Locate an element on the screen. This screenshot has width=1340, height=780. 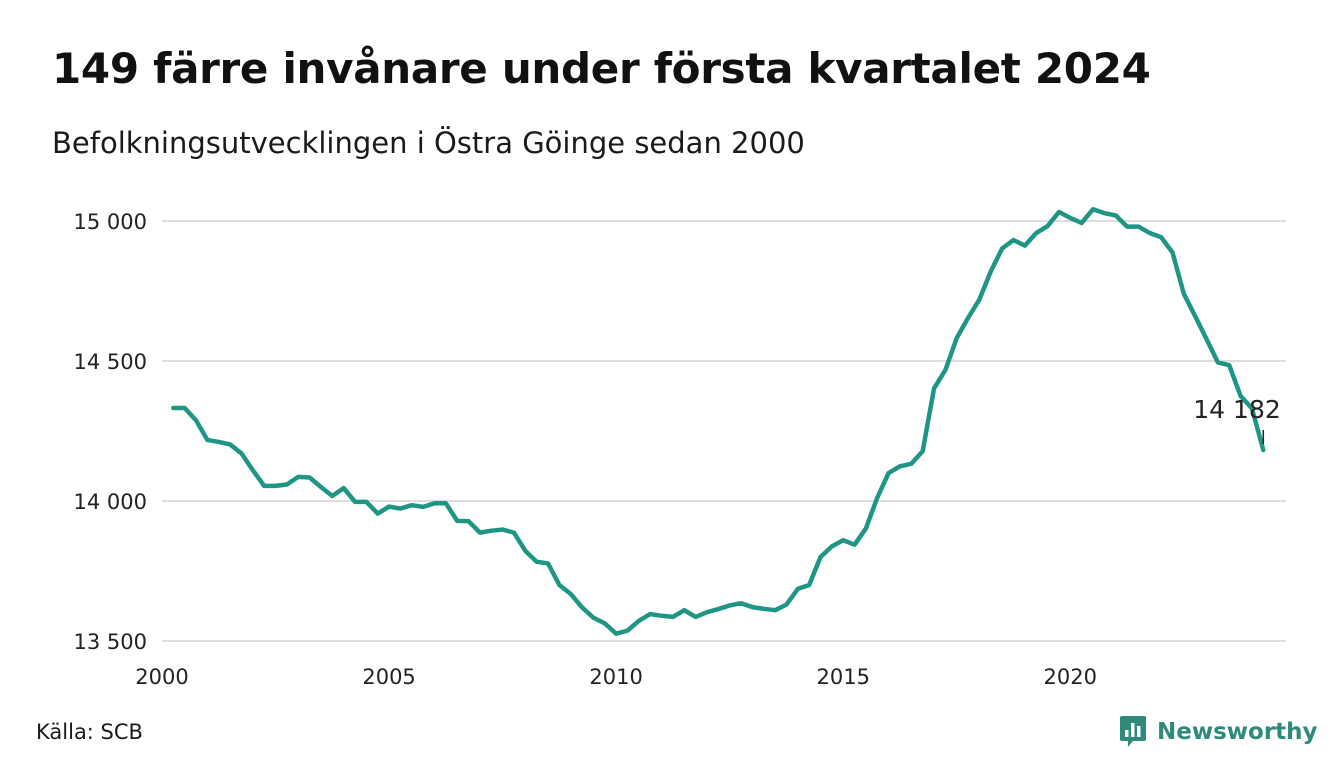
x-tick-label: 2015 is located at coordinates (842, 677).